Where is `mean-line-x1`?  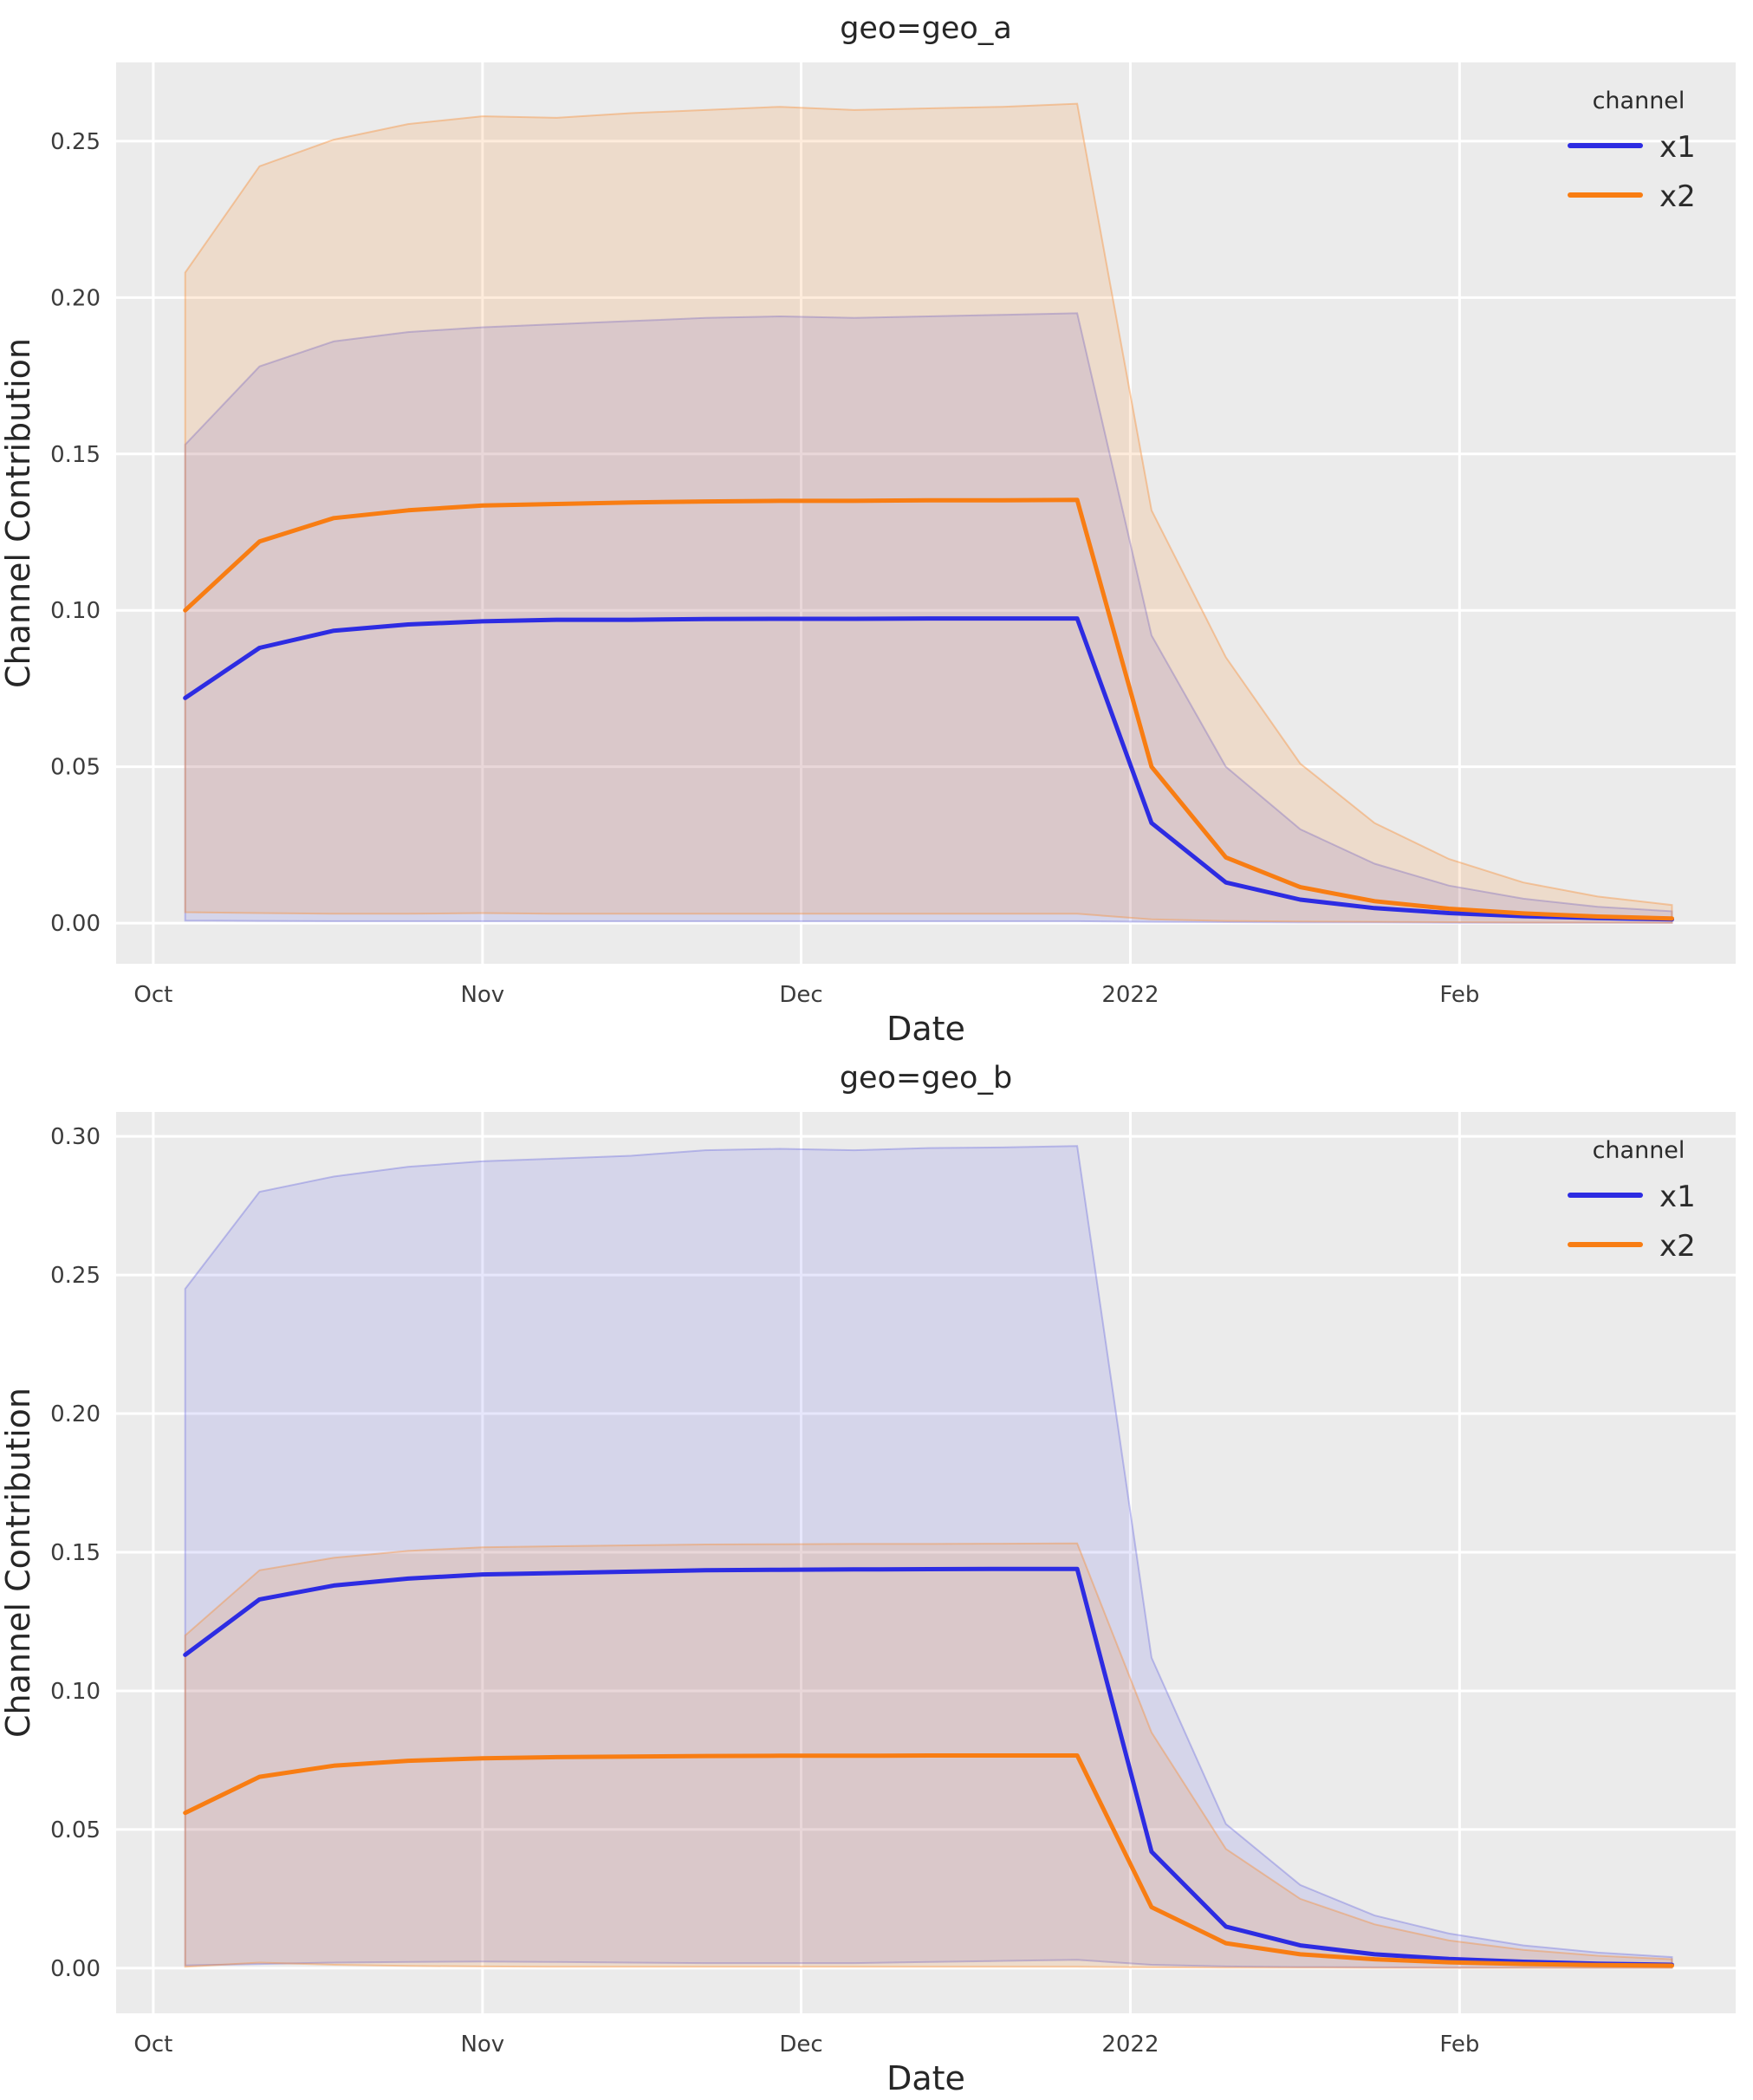 mean-line-x1 is located at coordinates (929, 769).